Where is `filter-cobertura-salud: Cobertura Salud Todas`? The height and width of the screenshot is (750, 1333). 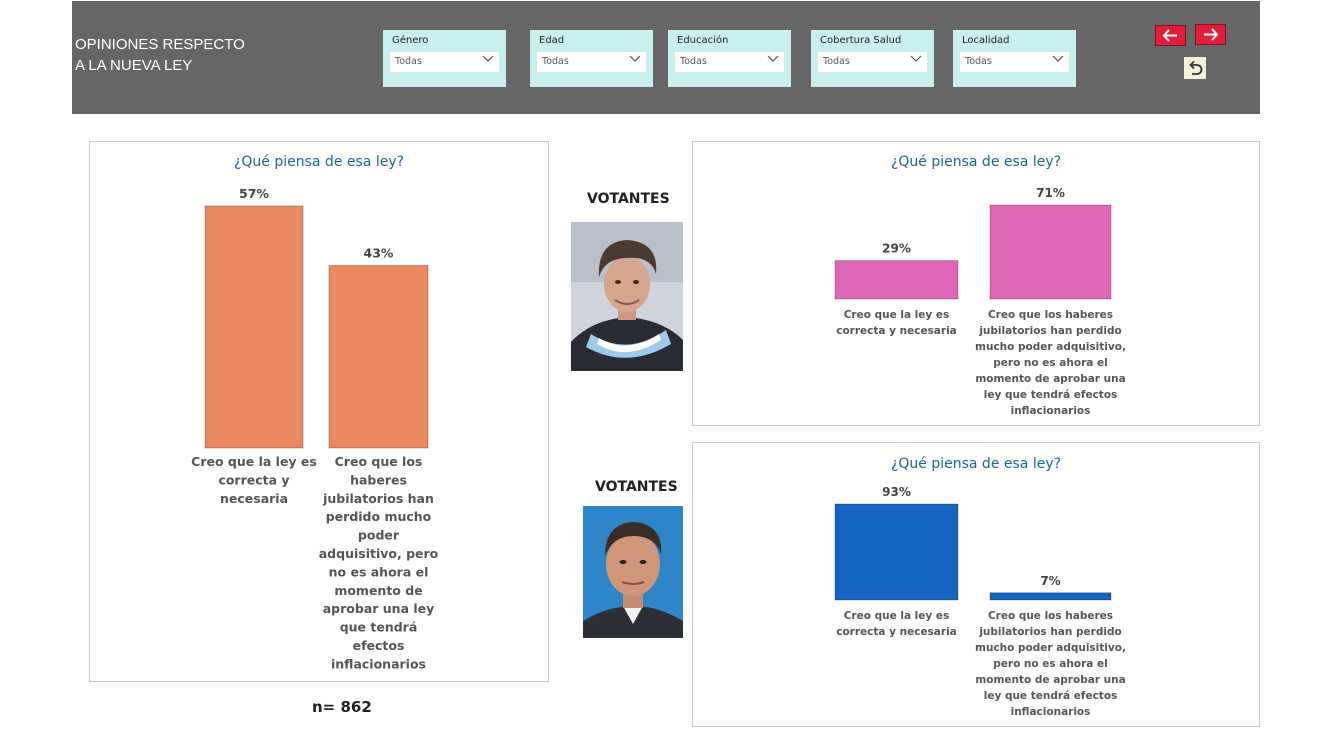
filter-cobertura-salud: Cobertura Salud Todas is located at coordinates (872, 58).